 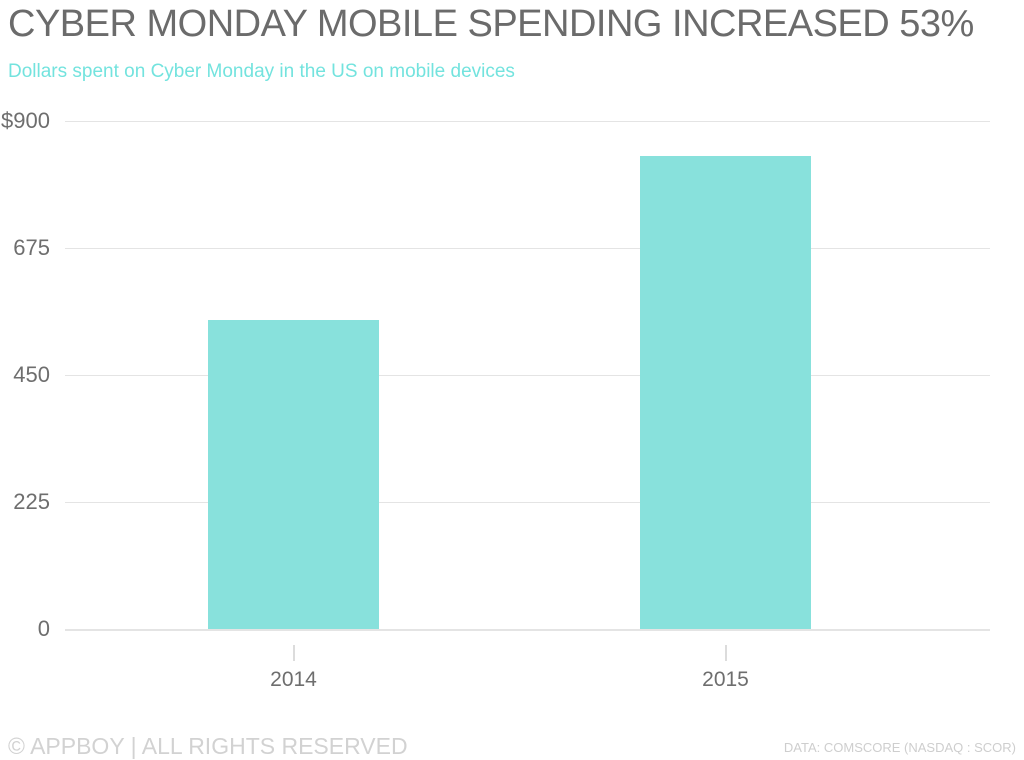 I want to click on y-tick-label: 225, so click(x=31, y=501).